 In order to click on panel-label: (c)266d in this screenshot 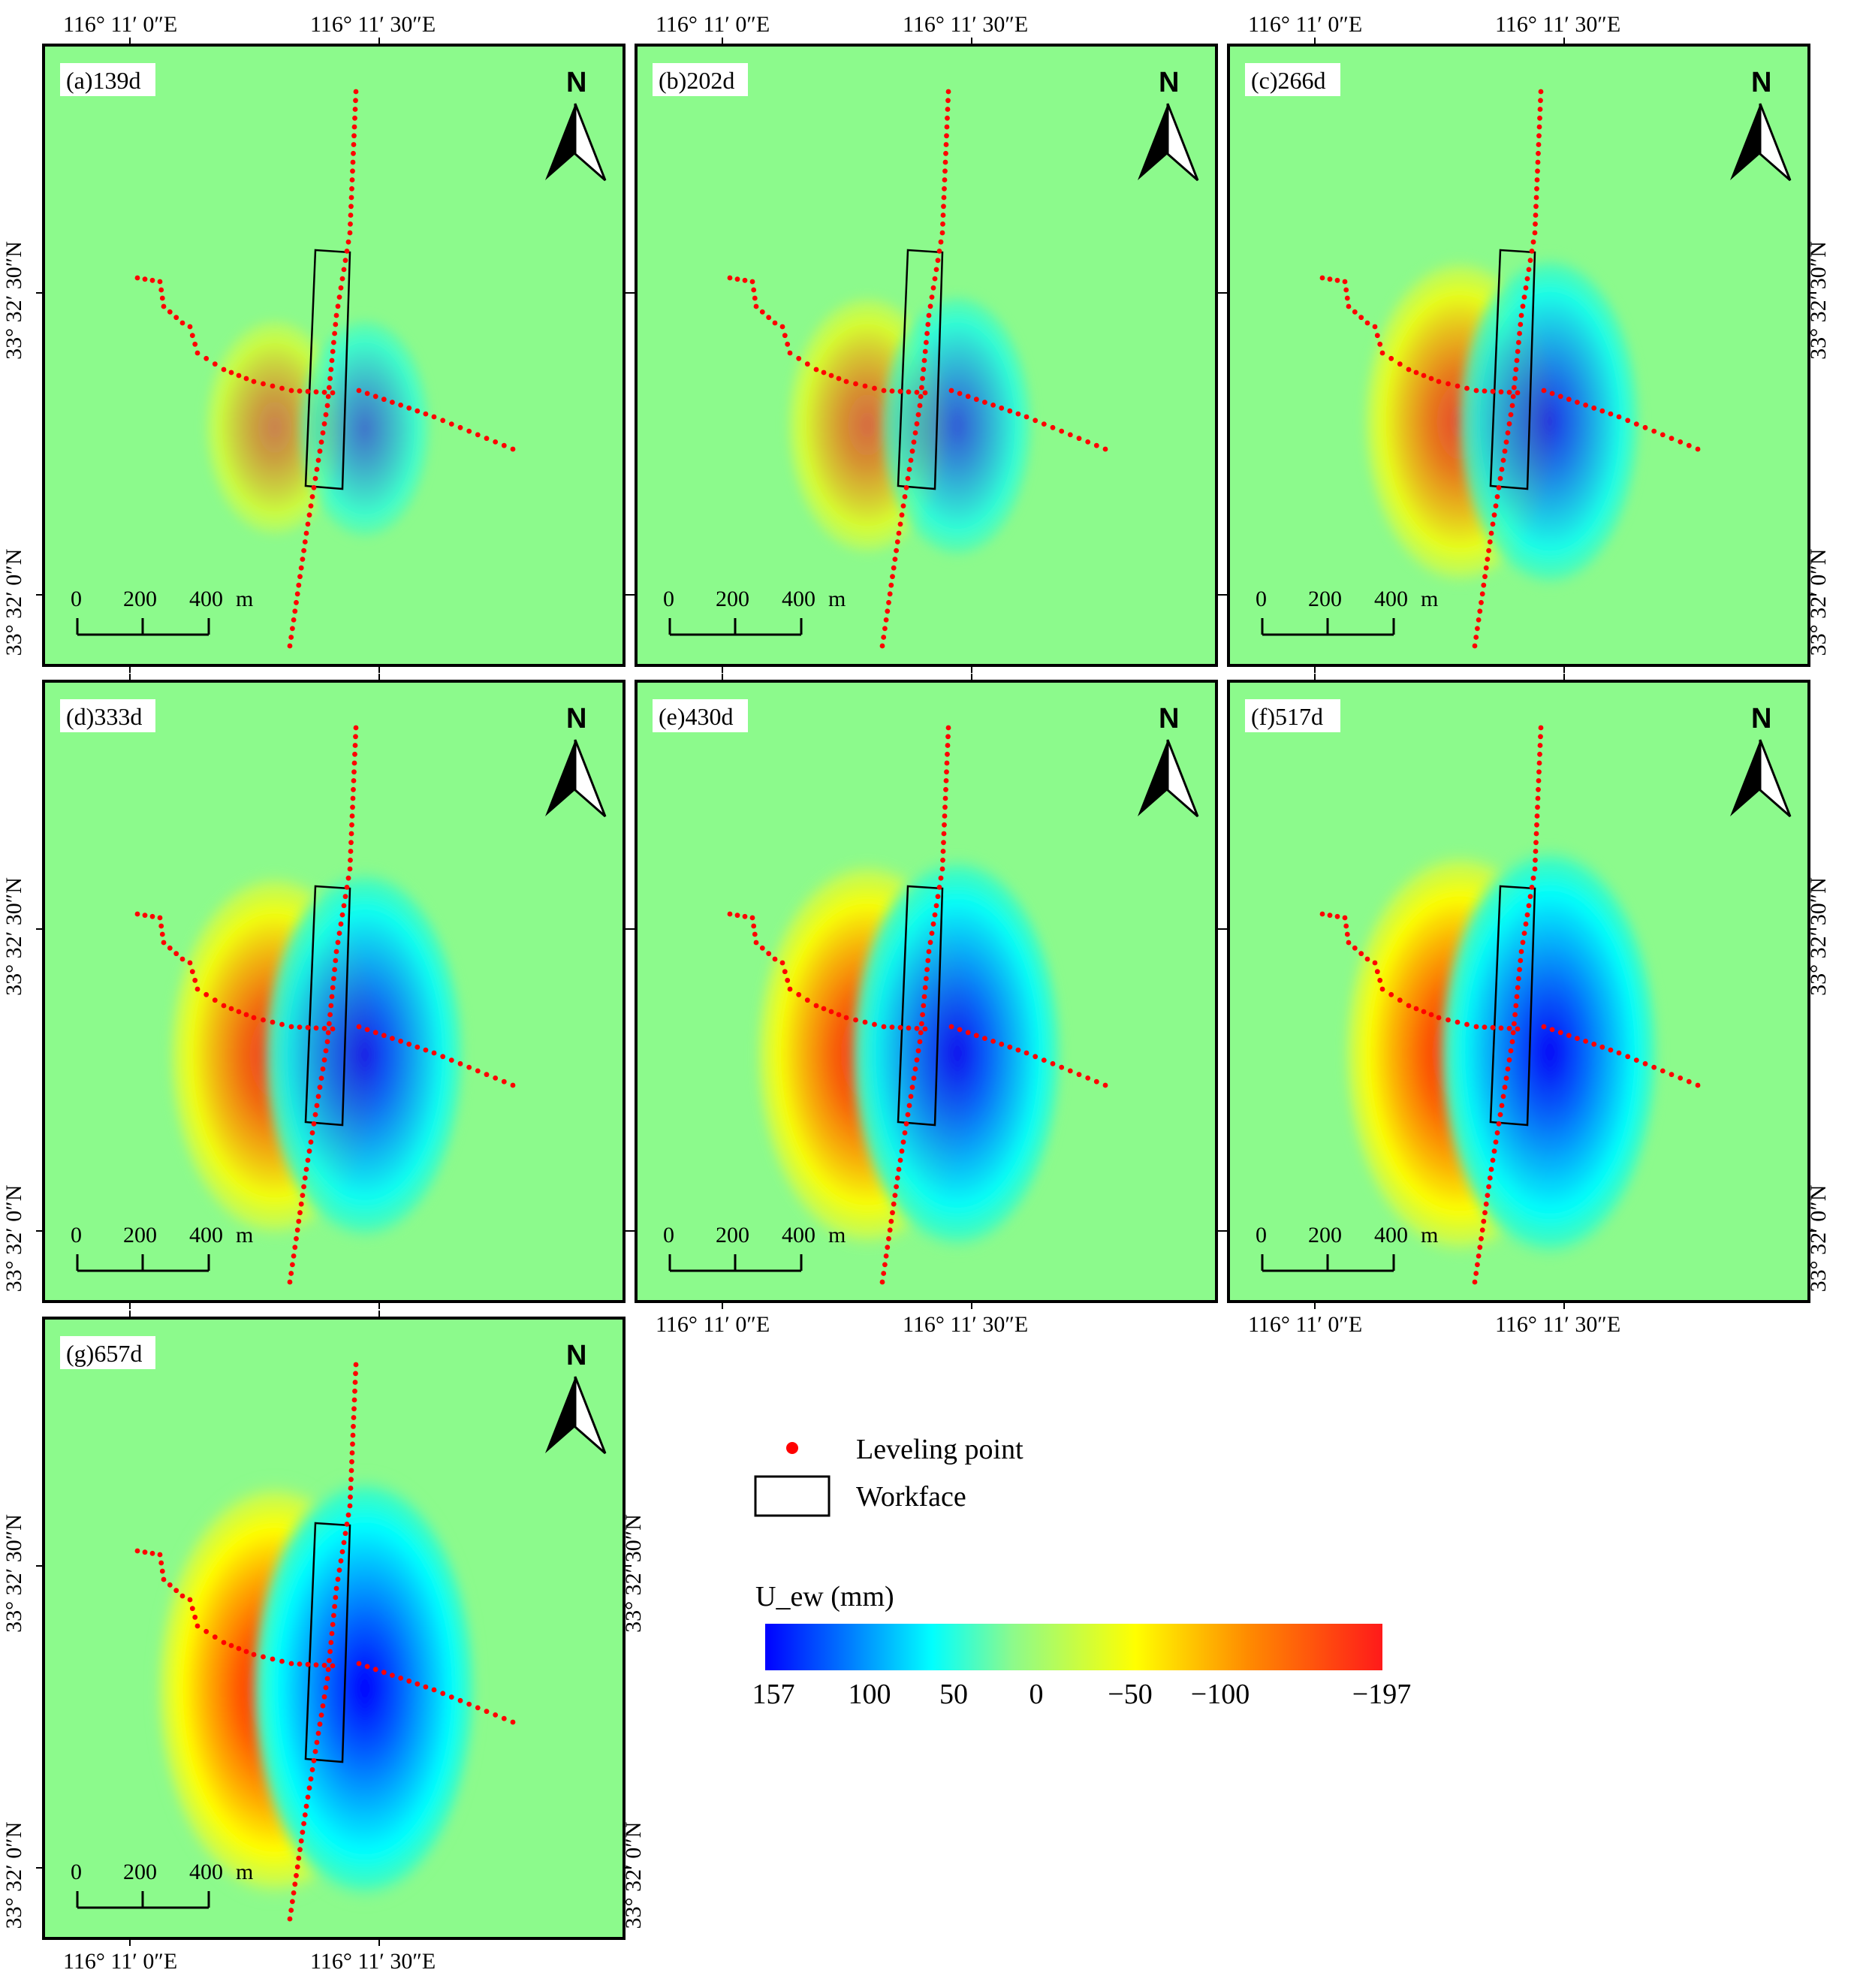, I will do `click(1292, 79)`.